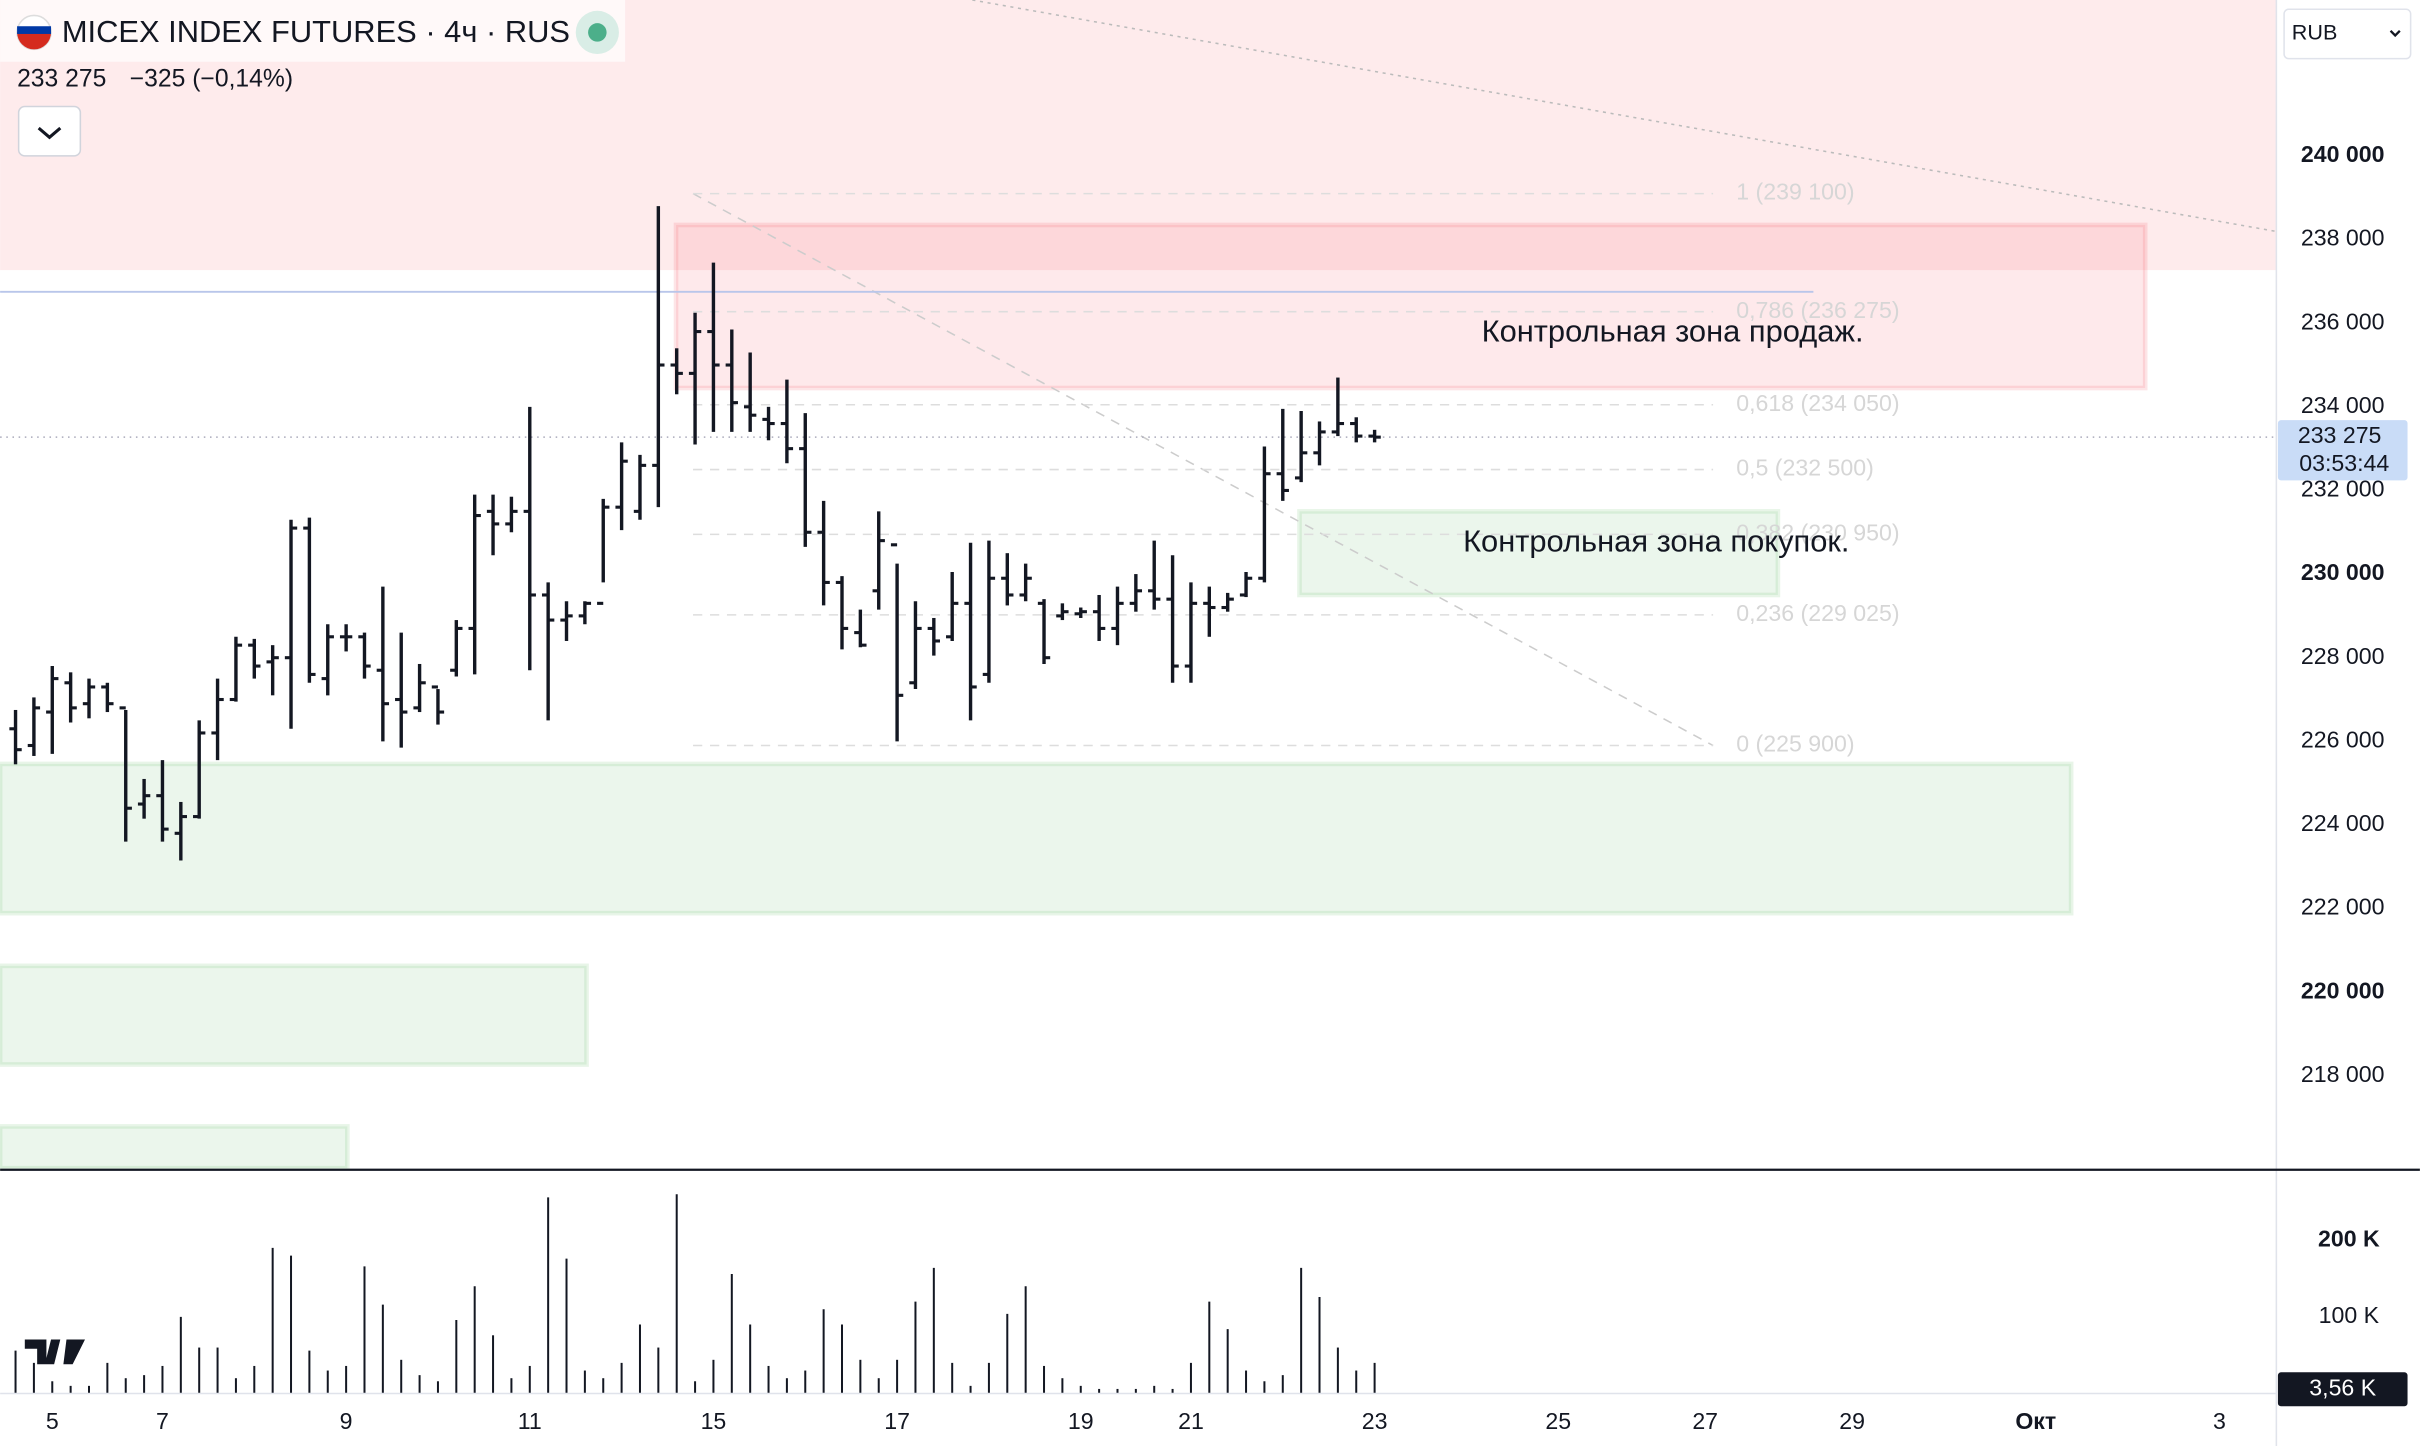 The image size is (2420, 1446). Describe the element at coordinates (1817, 310) in the screenshot. I see `fib-label: 0,786 (236 275)` at that location.